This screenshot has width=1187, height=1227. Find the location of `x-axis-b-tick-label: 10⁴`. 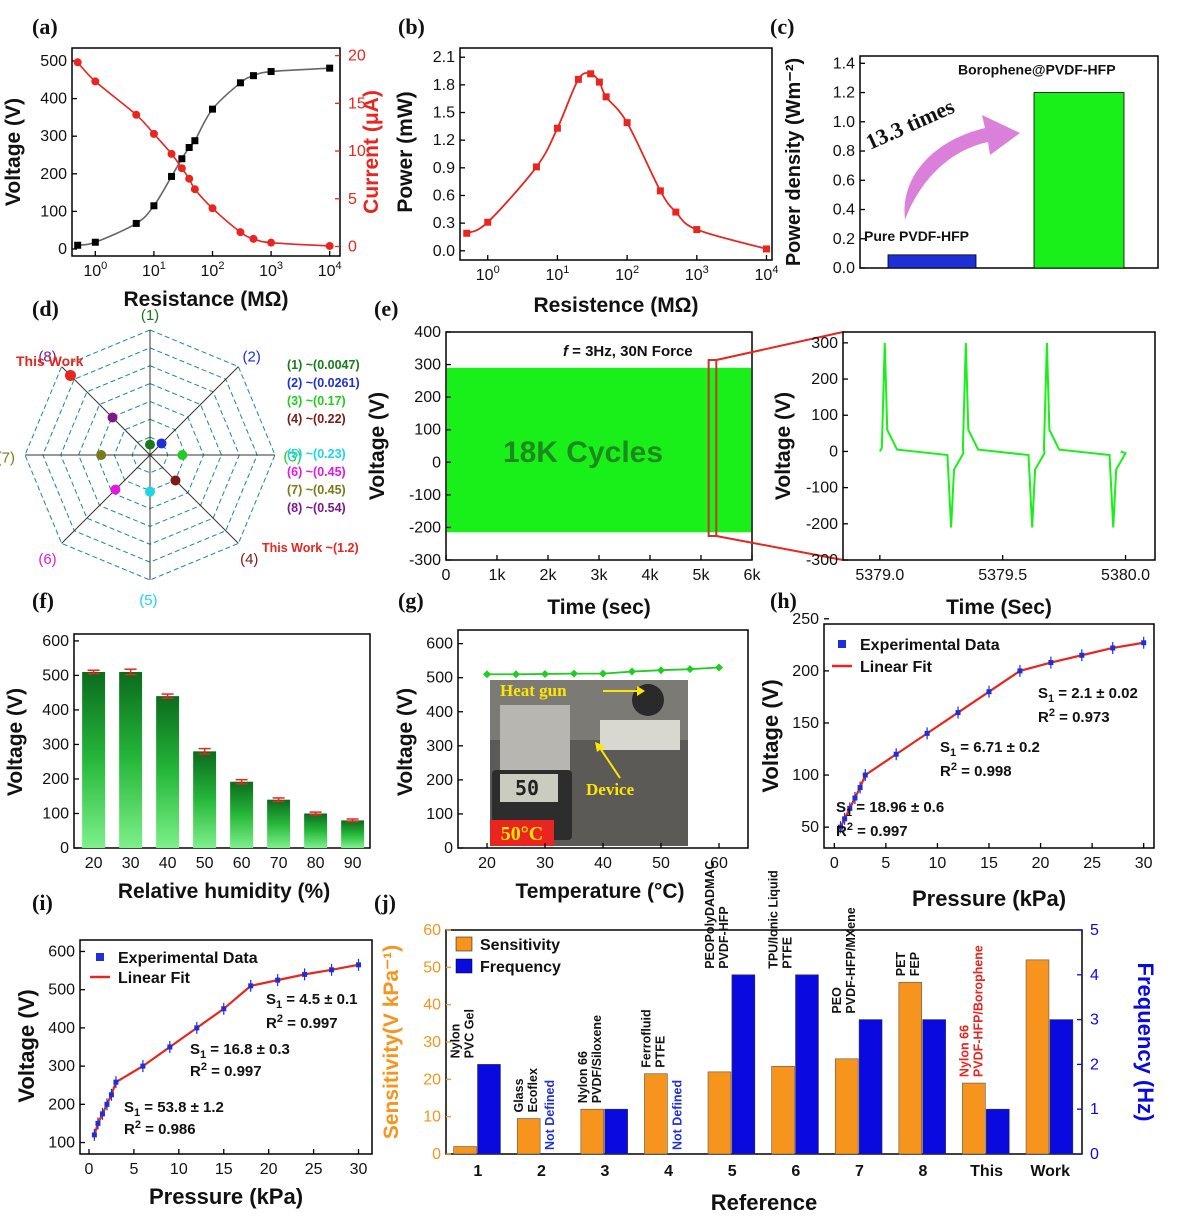

x-axis-b-tick-label: 10⁴ is located at coordinates (767, 274).